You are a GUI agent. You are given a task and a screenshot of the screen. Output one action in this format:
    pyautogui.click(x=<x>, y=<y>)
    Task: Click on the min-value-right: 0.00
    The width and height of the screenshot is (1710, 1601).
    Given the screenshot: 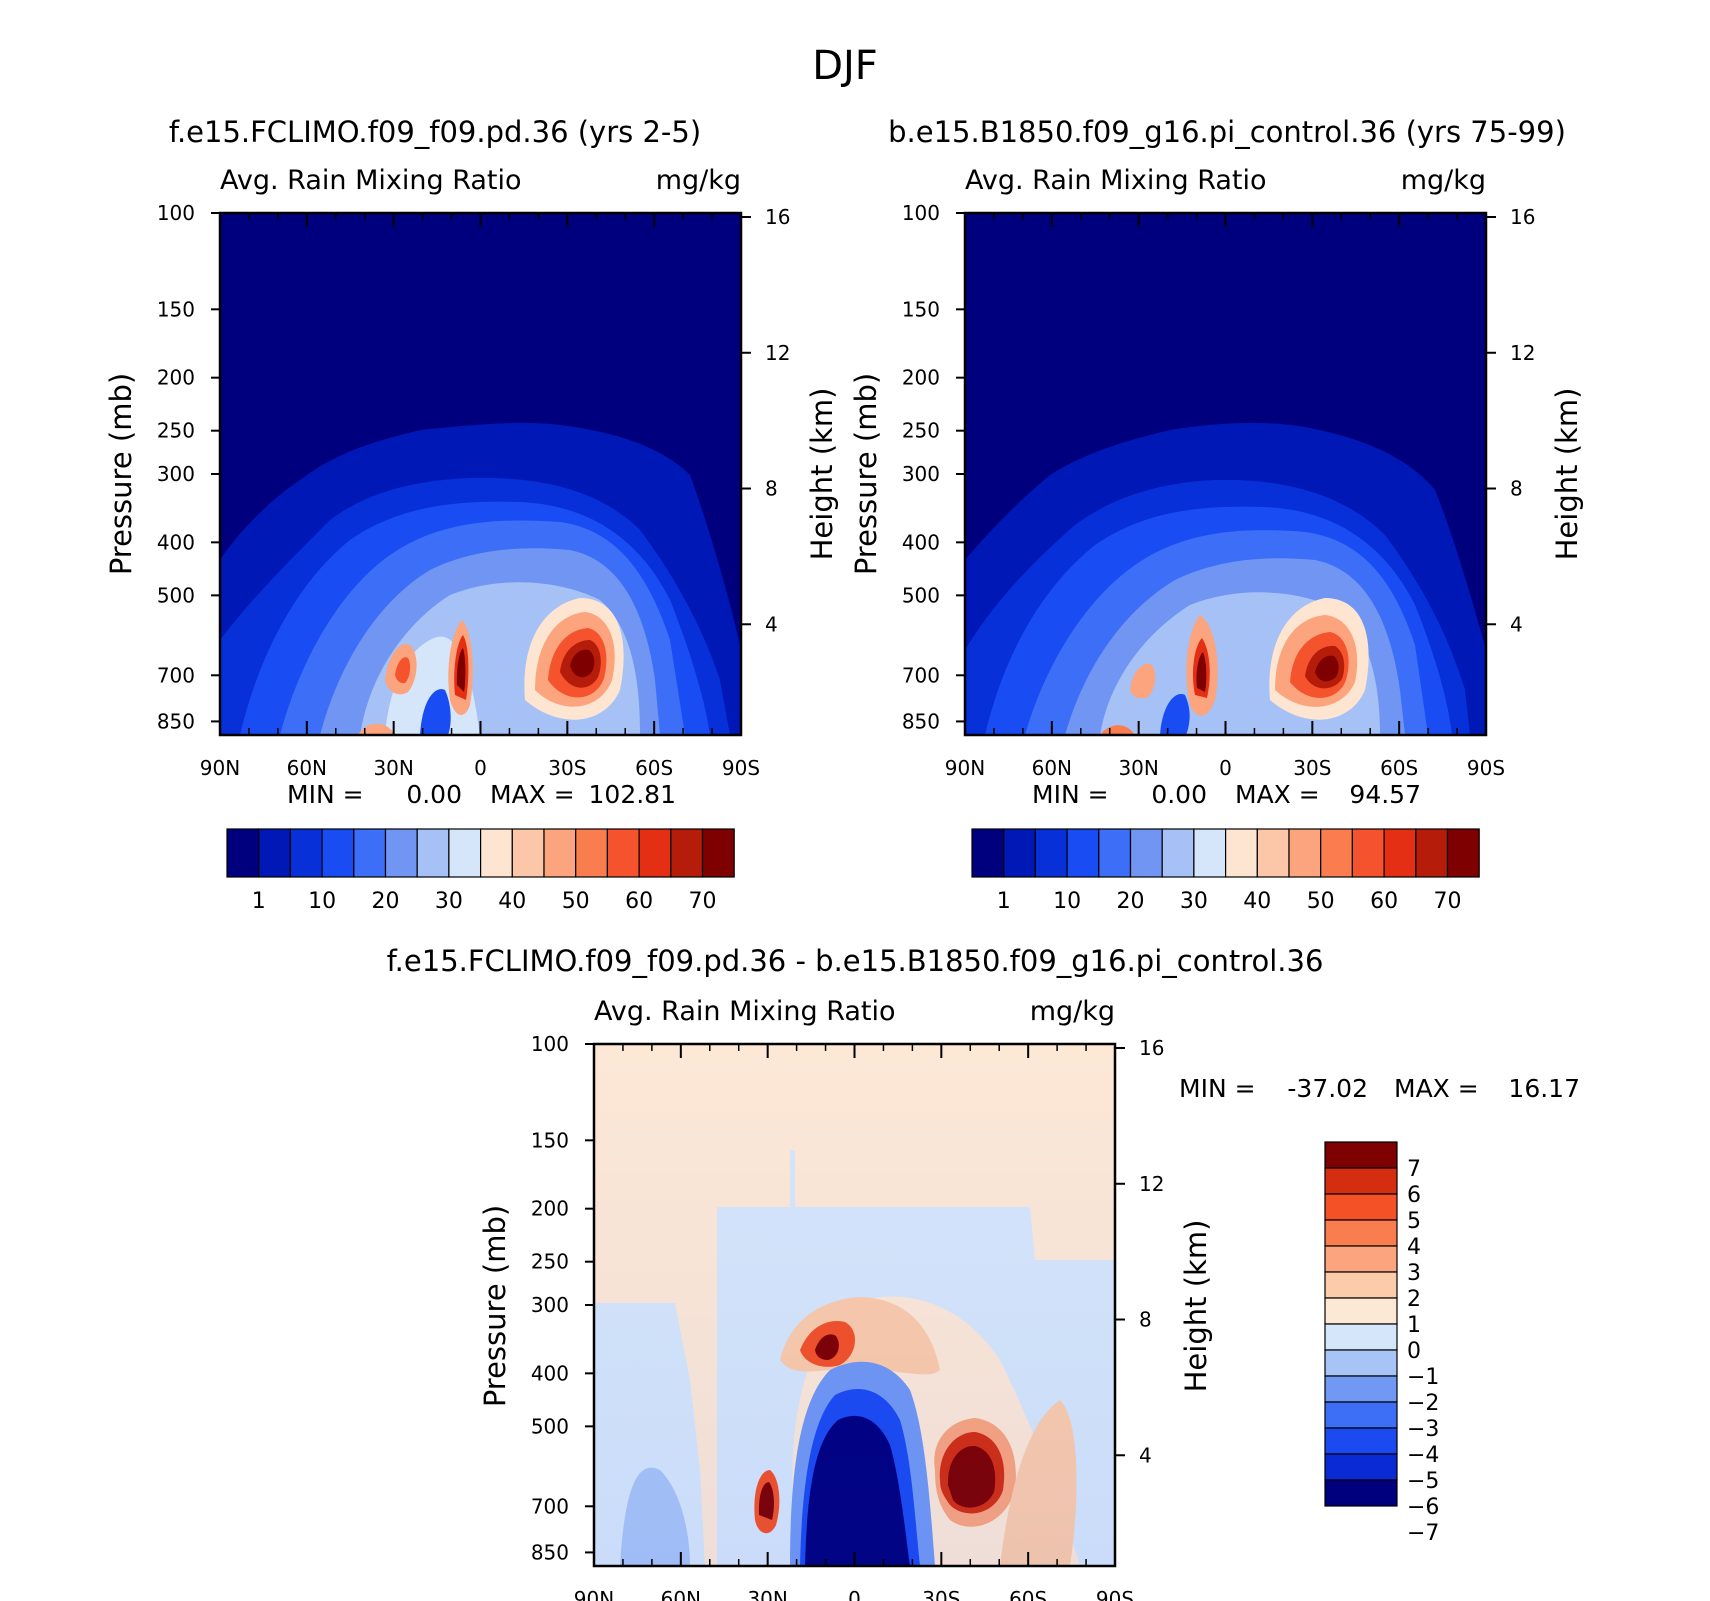 What is the action you would take?
    pyautogui.click(x=1179, y=794)
    